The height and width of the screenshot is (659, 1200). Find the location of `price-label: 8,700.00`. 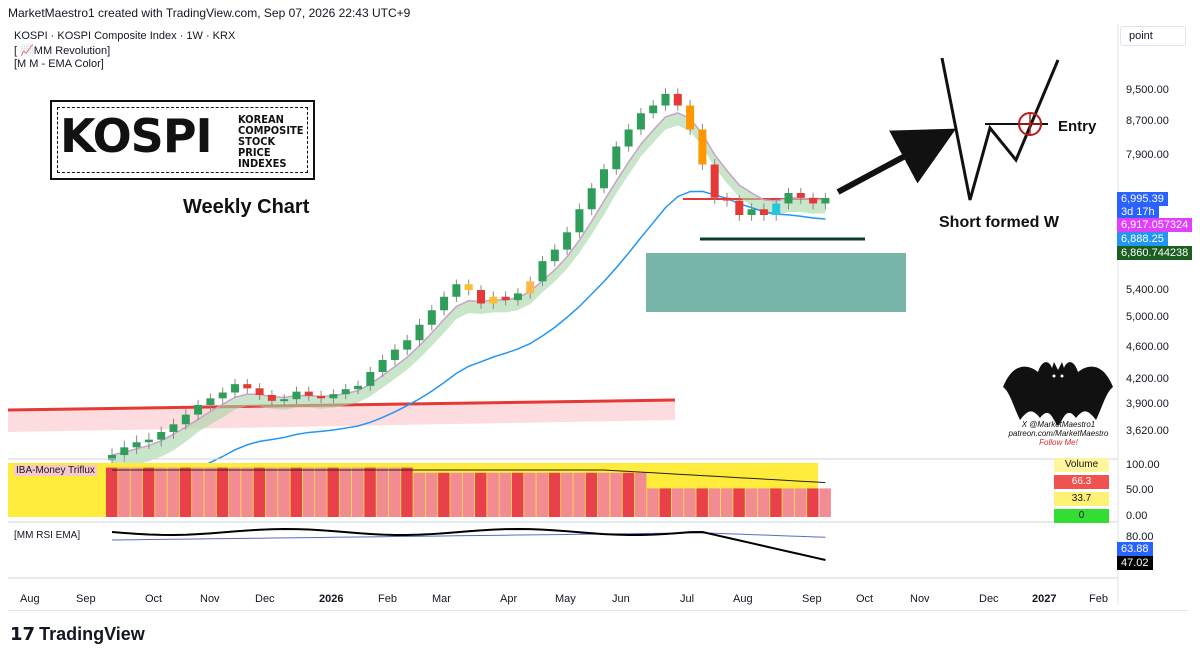

price-label: 8,700.00 is located at coordinates (1147, 121).